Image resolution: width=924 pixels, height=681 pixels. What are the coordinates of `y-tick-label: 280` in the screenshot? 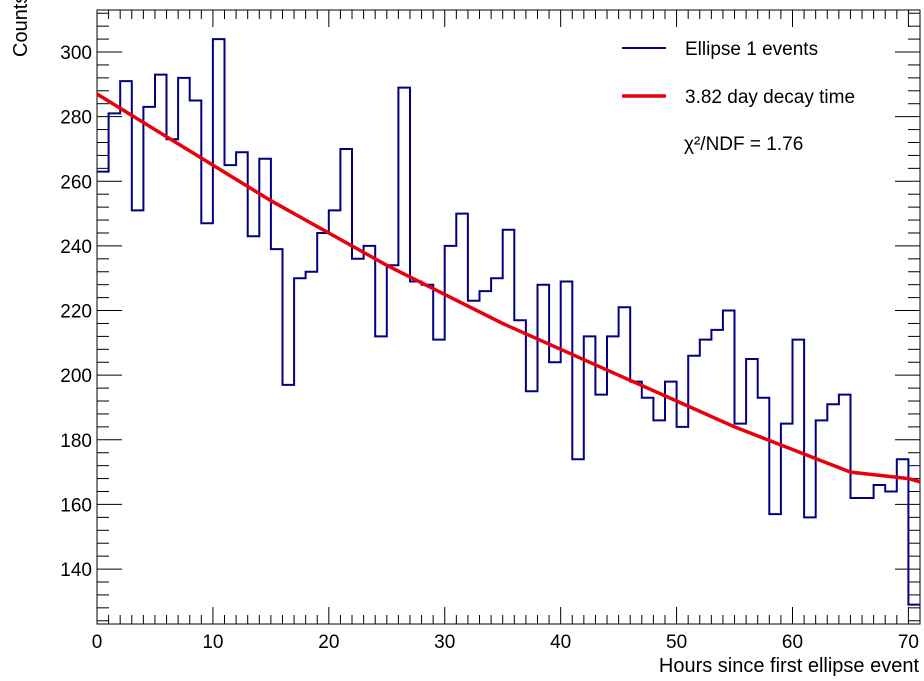 It's located at (76, 118).